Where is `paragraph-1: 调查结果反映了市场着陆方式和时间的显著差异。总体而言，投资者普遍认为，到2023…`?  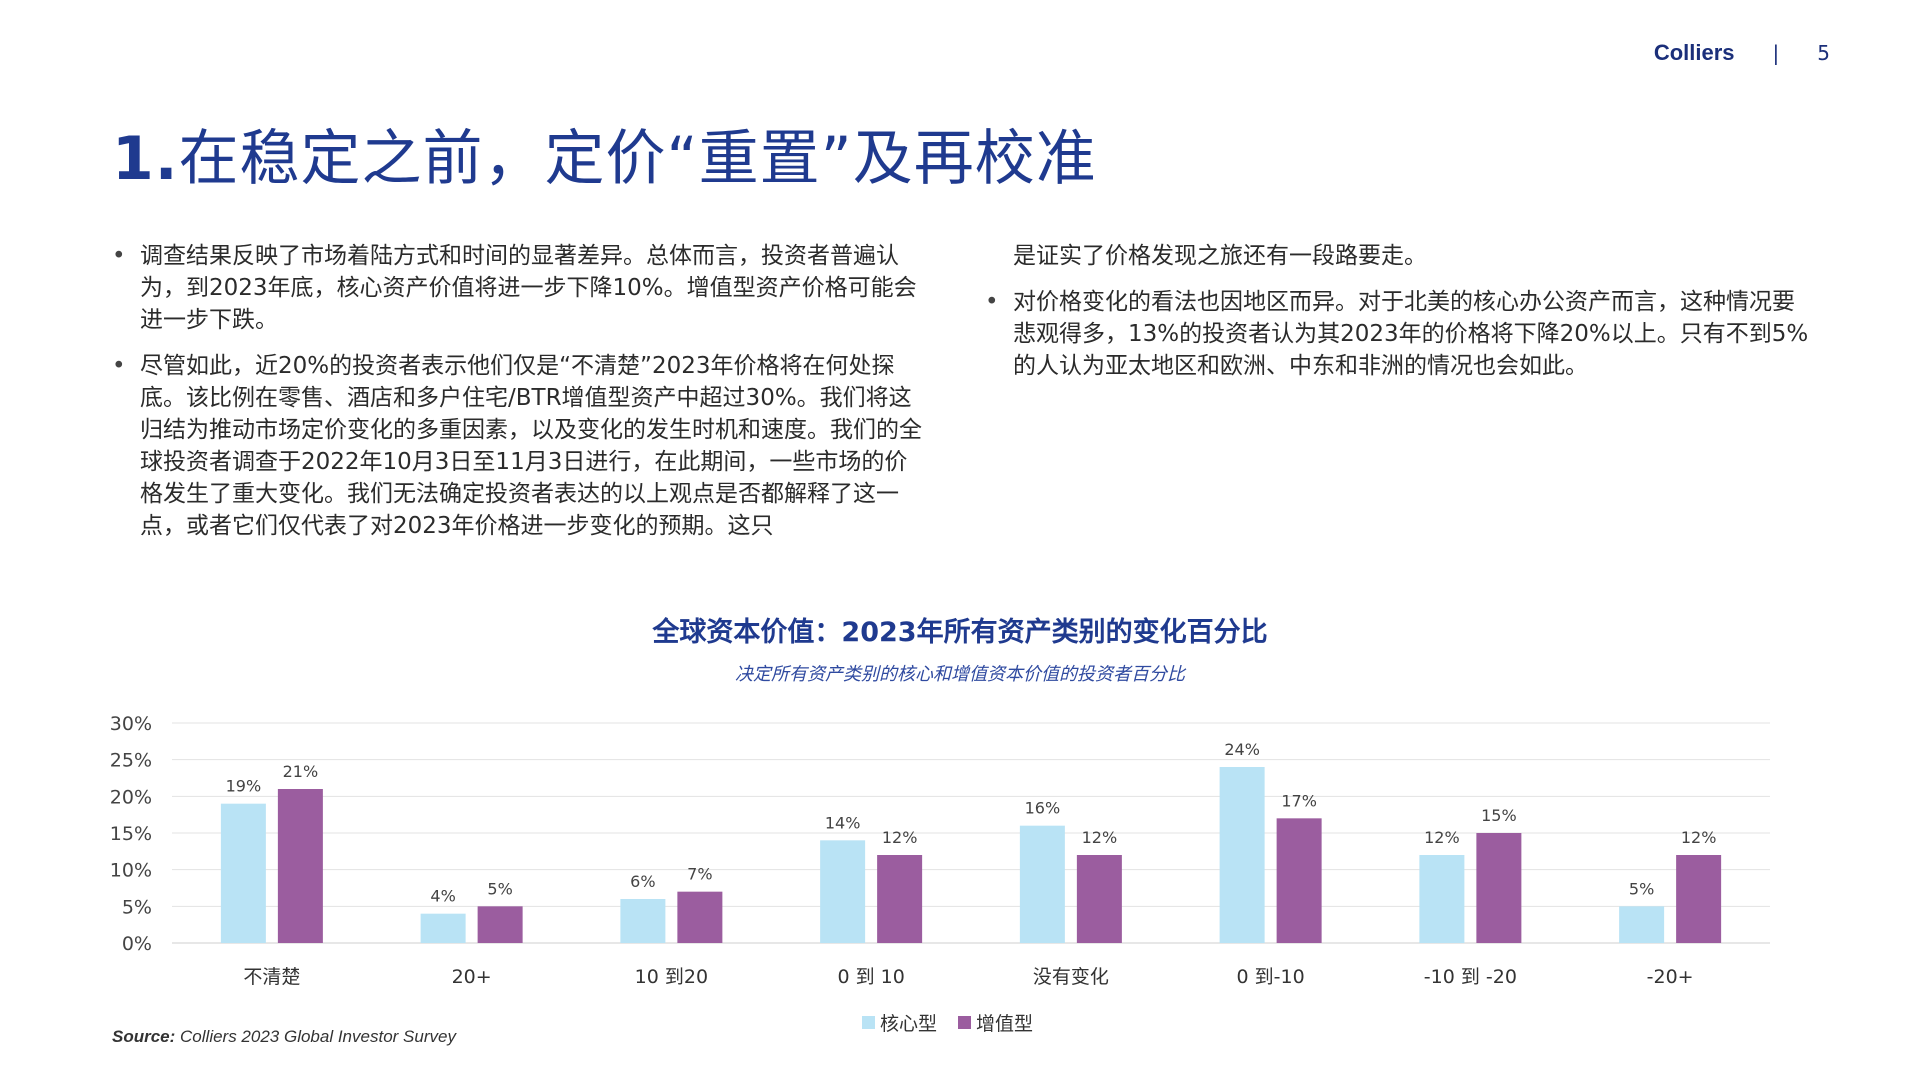 paragraph-1: 调查结果反映了市场着陆方式和时间的显著差异。总体而言，投资者普遍认为，到2023… is located at coordinates (517, 288).